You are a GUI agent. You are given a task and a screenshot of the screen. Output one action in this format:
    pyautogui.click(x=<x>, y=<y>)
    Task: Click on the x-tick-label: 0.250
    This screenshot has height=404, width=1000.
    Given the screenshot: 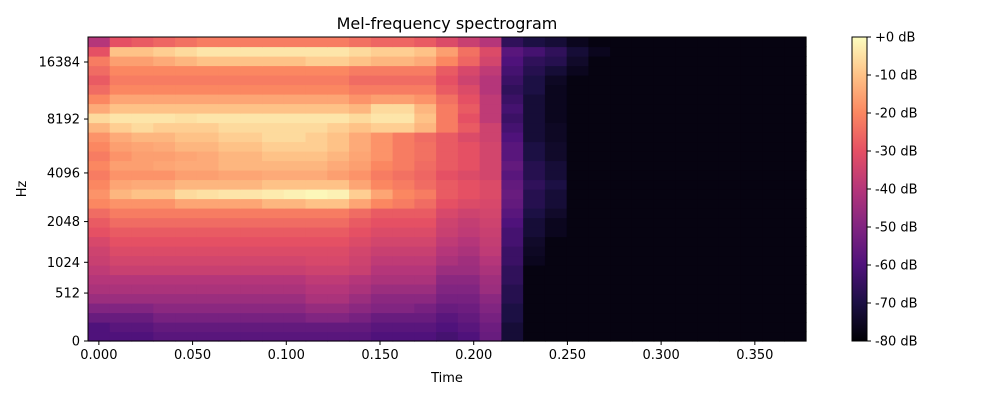 What is the action you would take?
    pyautogui.click(x=567, y=355)
    